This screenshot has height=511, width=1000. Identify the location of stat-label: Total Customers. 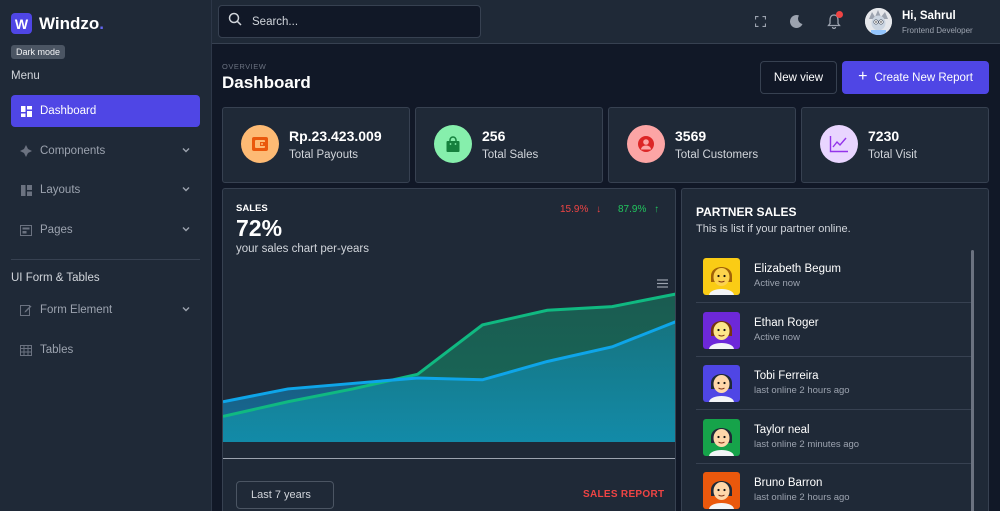
(717, 155).